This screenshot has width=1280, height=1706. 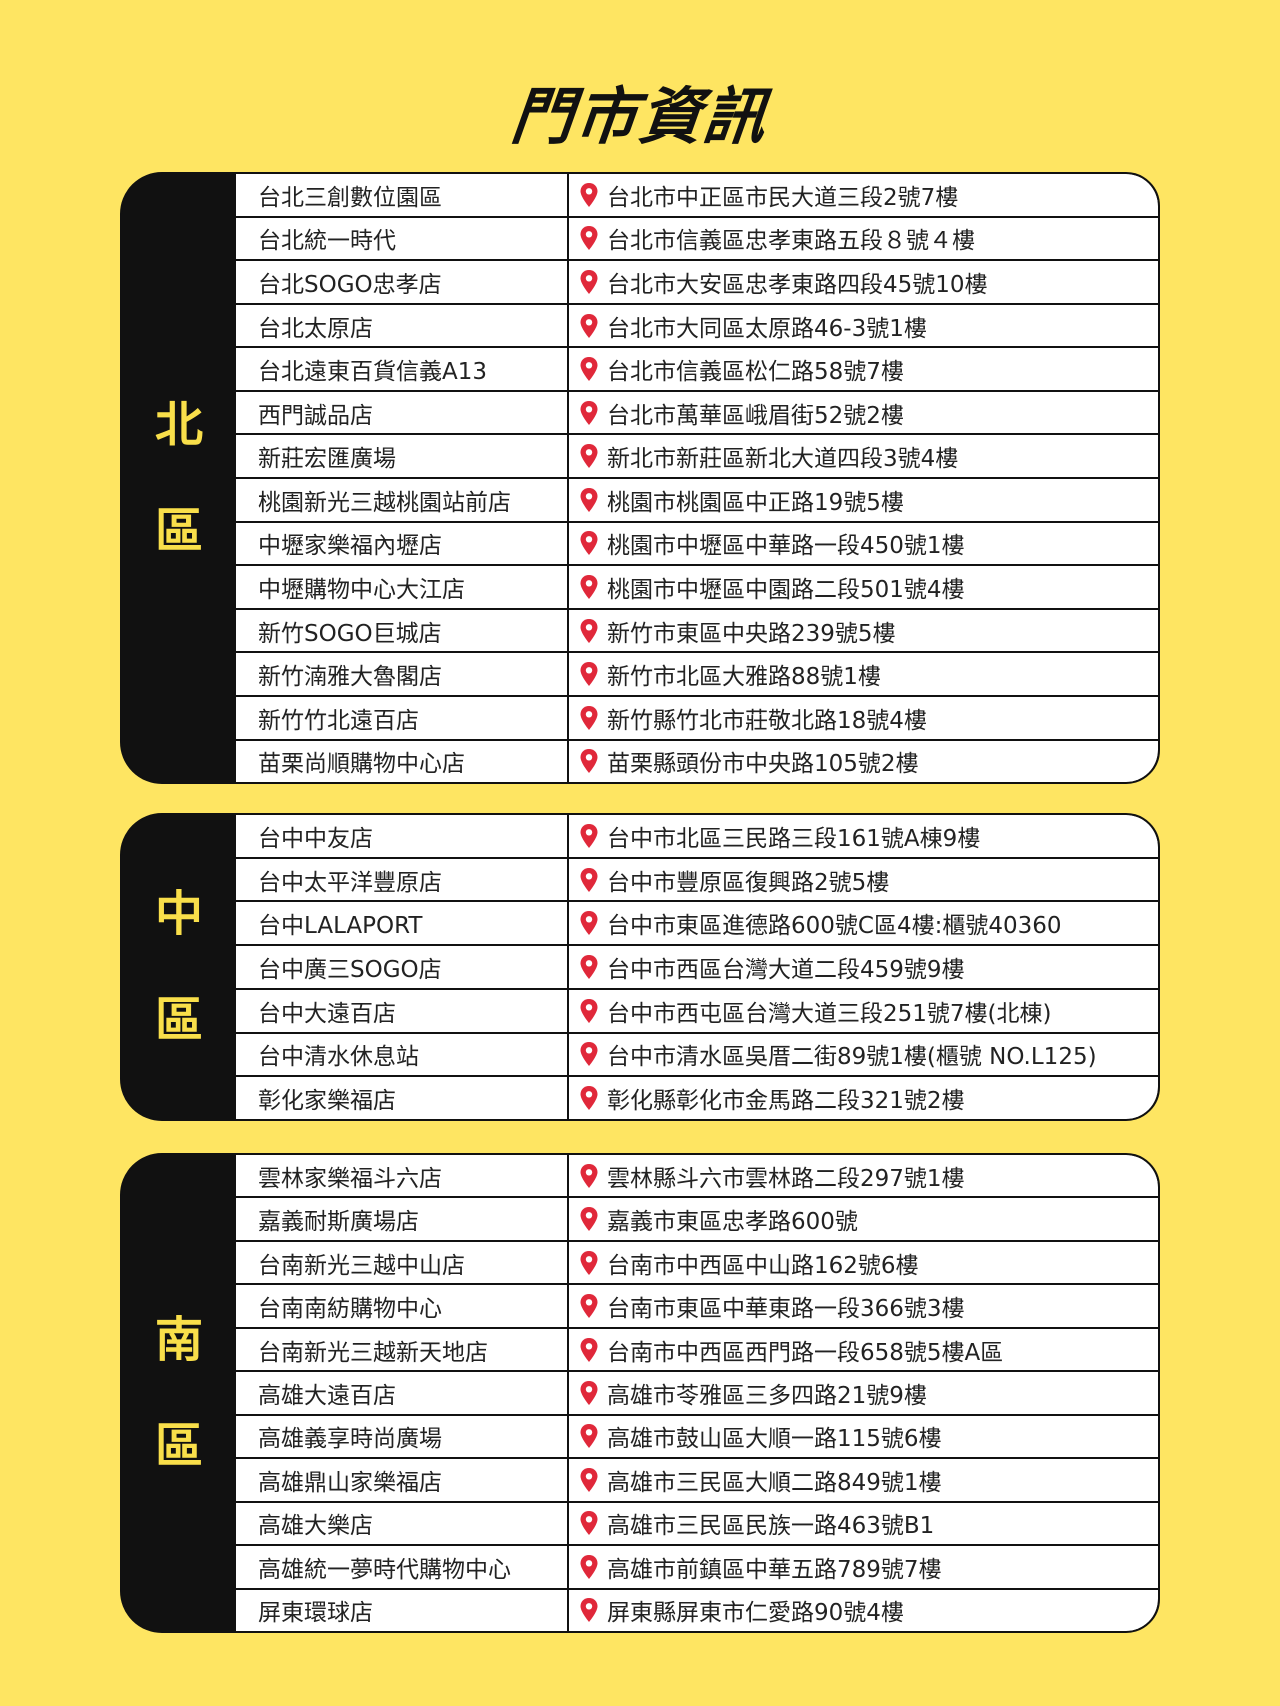 What do you see at coordinates (786, 1101) in the screenshot?
I see `store-address: 彰化縣彰化市金馬路二段321號2樓` at bounding box center [786, 1101].